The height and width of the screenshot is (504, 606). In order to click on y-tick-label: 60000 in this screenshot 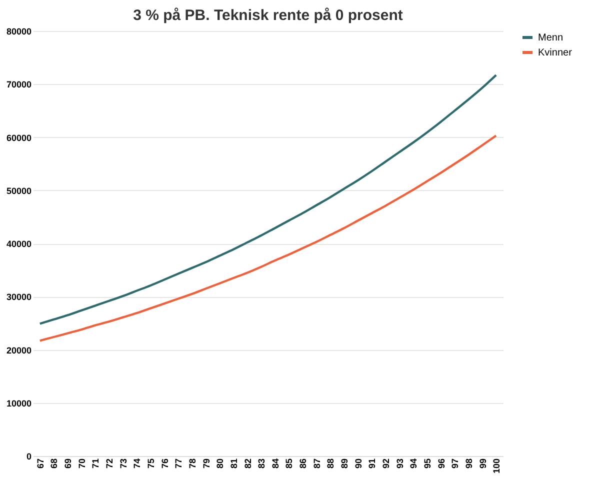, I will do `click(19, 137)`.